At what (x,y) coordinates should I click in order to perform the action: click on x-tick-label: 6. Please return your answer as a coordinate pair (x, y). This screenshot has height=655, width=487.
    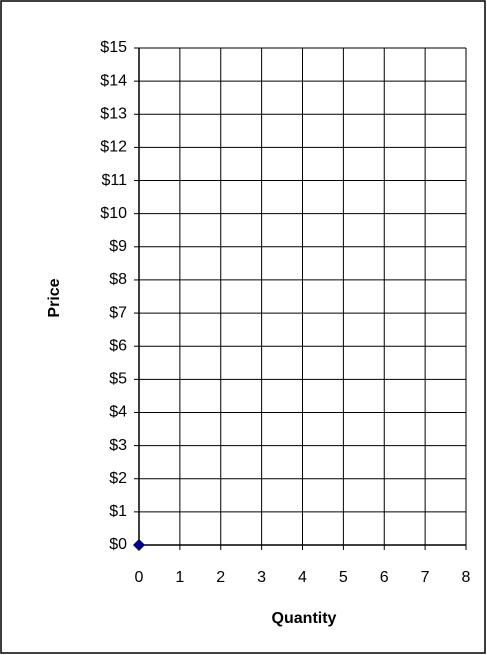
    Looking at the image, I should click on (384, 577).